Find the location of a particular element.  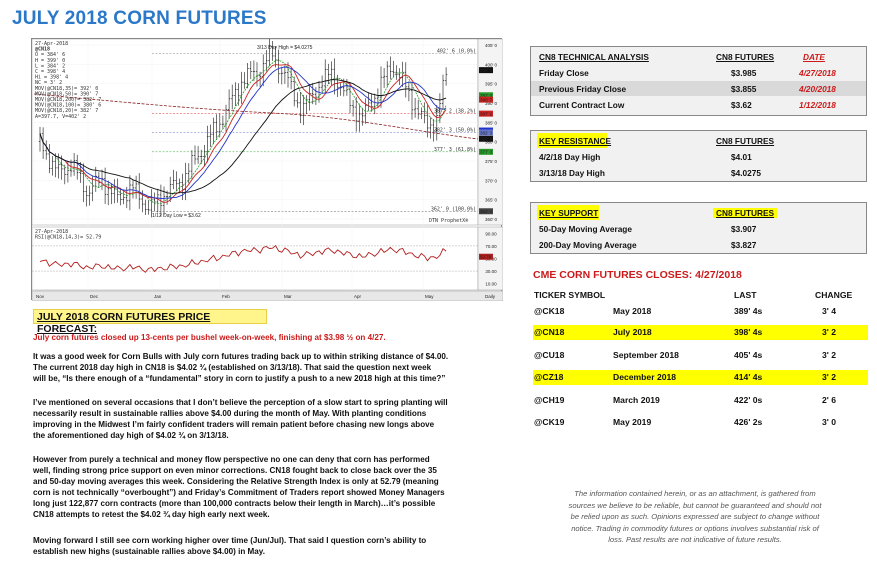

table-row: @CU18 September 2018 405' 4s 3' 2 is located at coordinates (700, 355).